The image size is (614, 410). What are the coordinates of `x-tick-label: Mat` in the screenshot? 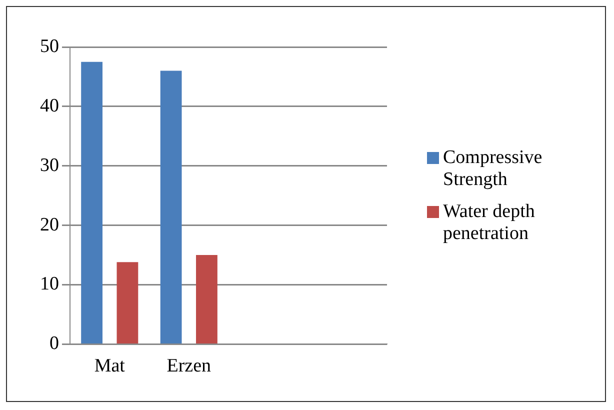 It's located at (110, 366).